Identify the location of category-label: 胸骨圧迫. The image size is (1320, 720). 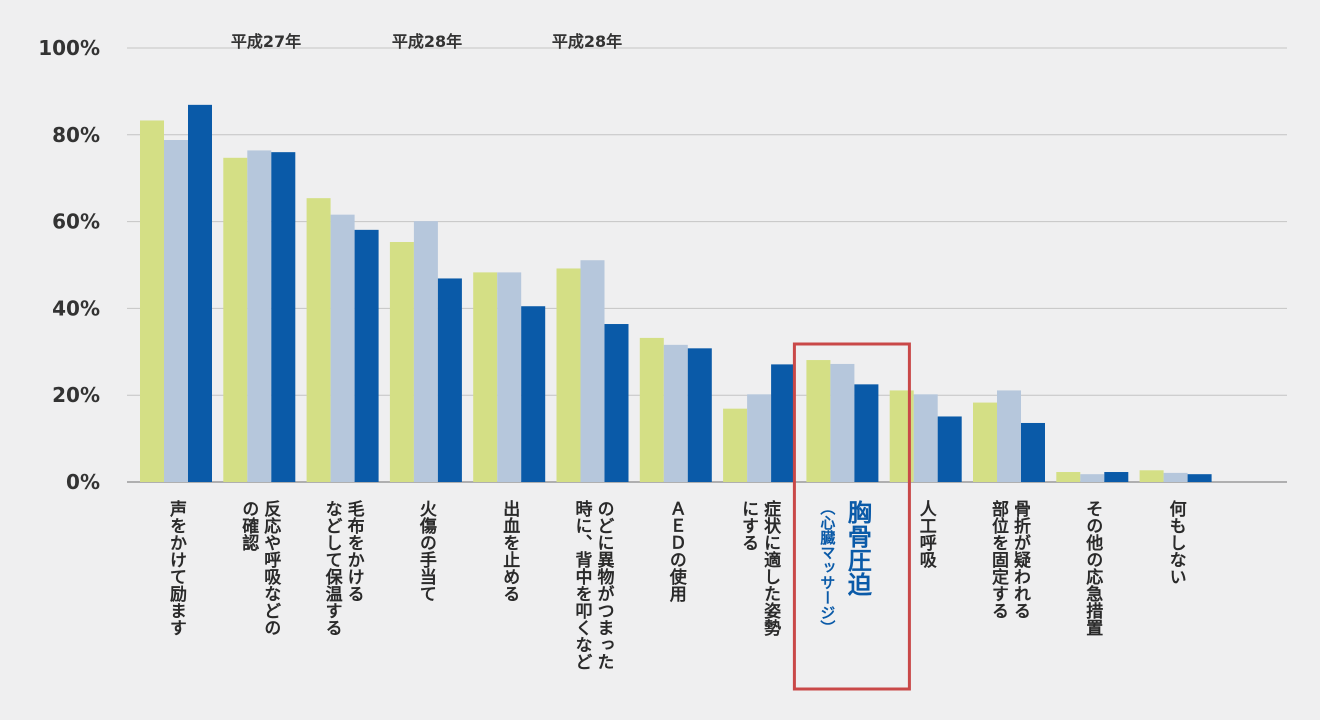
(857, 548).